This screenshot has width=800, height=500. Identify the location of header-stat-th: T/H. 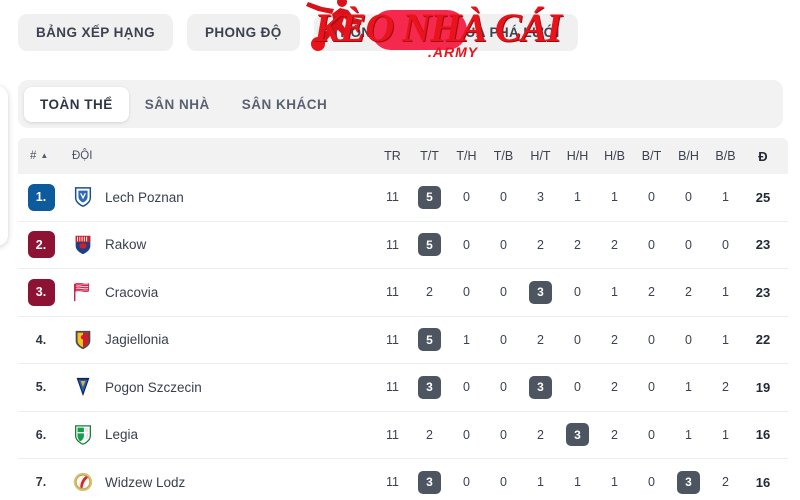
(466, 156).